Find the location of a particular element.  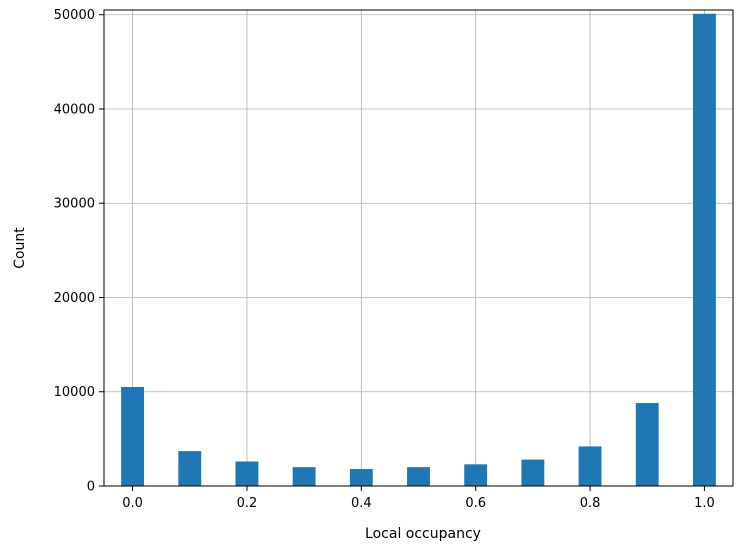

x-tick-label: 0.8 is located at coordinates (590, 503).